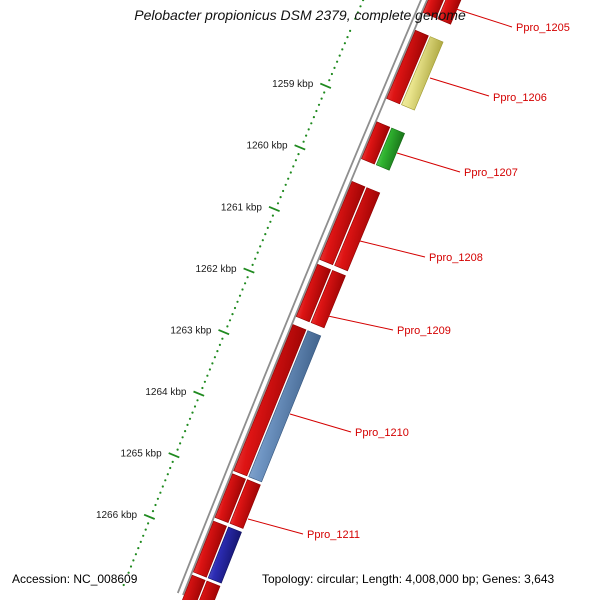  What do you see at coordinates (75, 579) in the screenshot?
I see `accession-text: Accession: NC_008609` at bounding box center [75, 579].